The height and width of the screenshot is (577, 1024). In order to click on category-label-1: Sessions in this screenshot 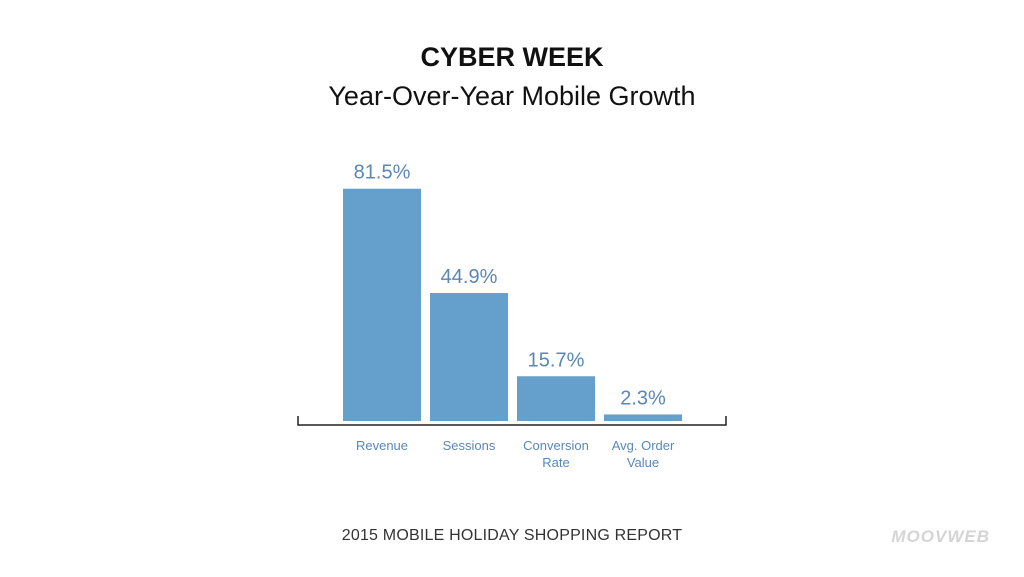, I will do `click(469, 445)`.